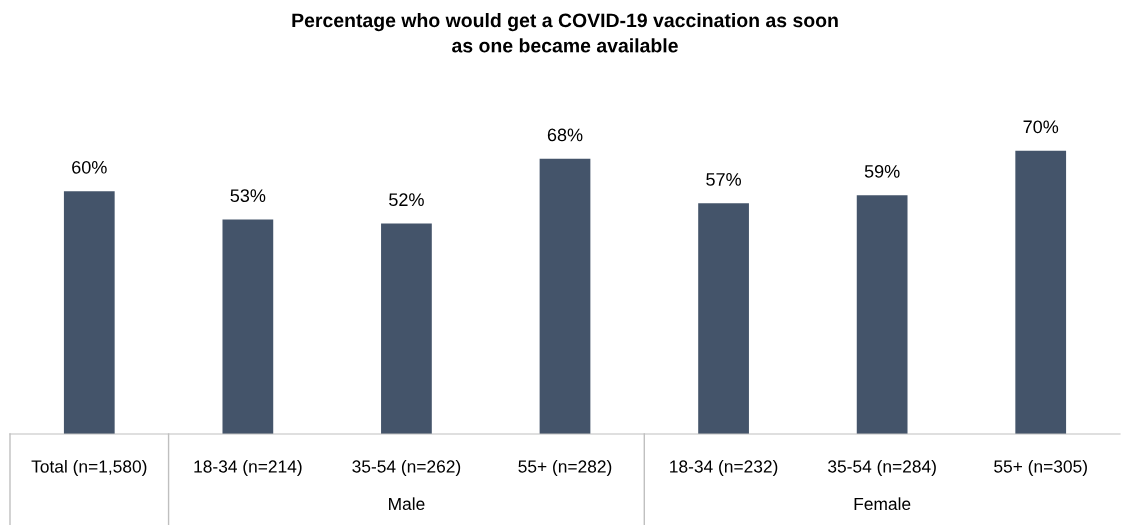 Image resolution: width=1122 pixels, height=525 pixels. Describe the element at coordinates (248, 468) in the screenshot. I see `x-tick-label: 18-34 (n=214)` at that location.